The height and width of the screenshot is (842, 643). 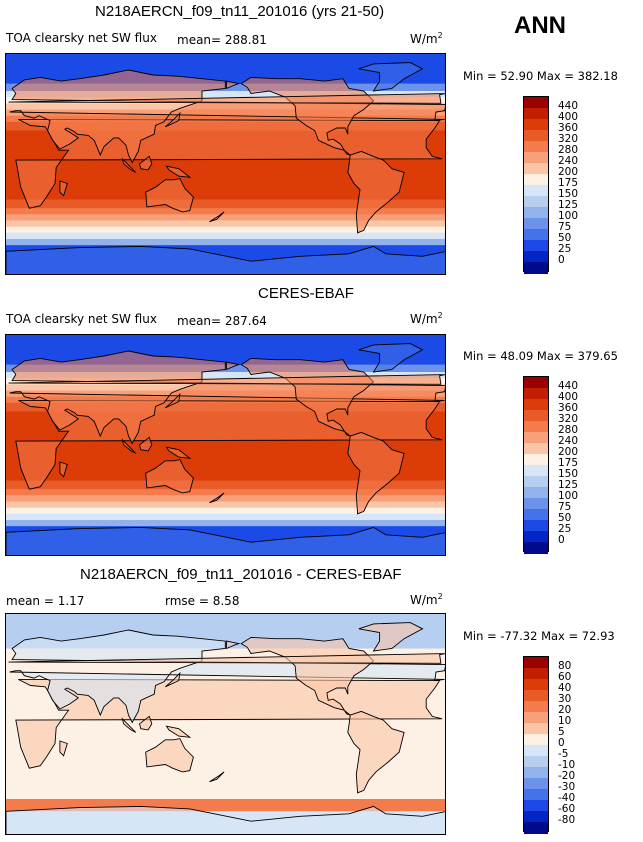 I want to click on colorbar-tick-label: -30, so click(x=567, y=787).